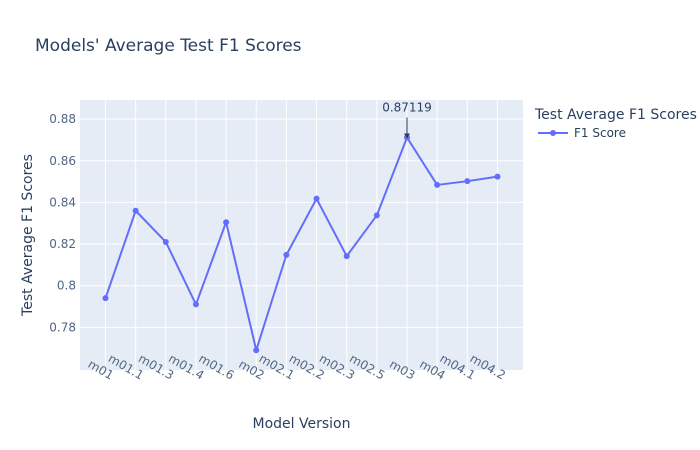 The image size is (700, 450). Describe the element at coordinates (553, 133) in the screenshot. I see `legend-marker-swatch` at that location.